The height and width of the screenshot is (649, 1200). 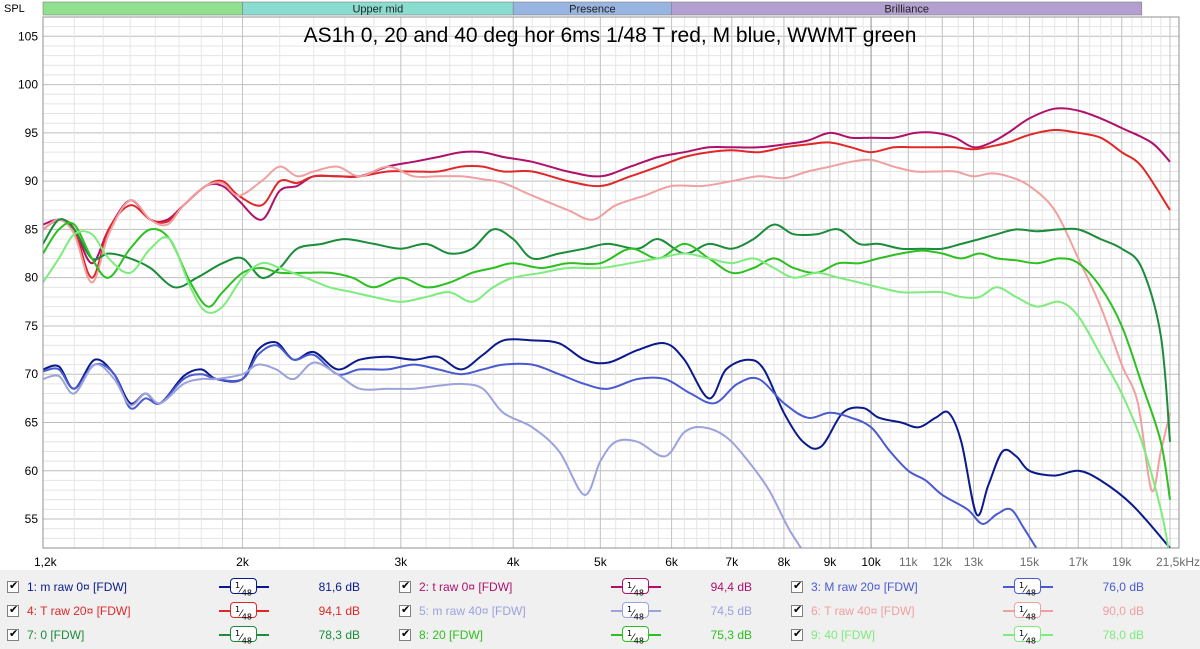 I want to click on x-tick-label: 6k, so click(x=672, y=562).